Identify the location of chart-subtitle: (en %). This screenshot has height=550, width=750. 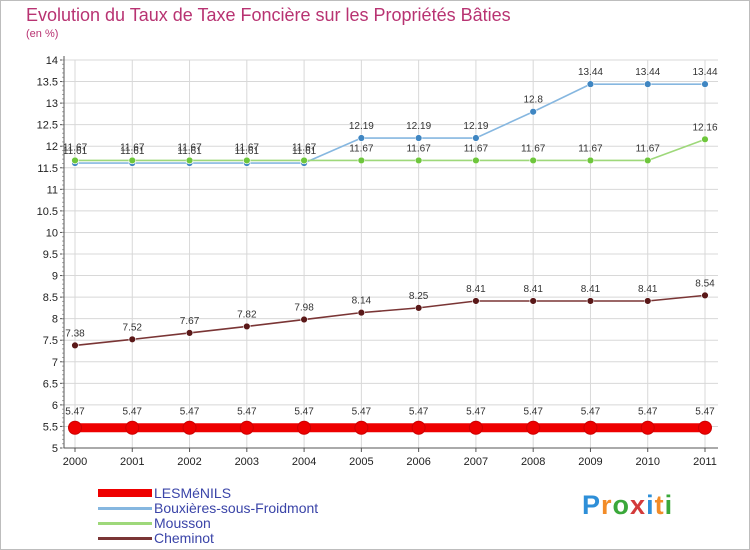
(42, 34).